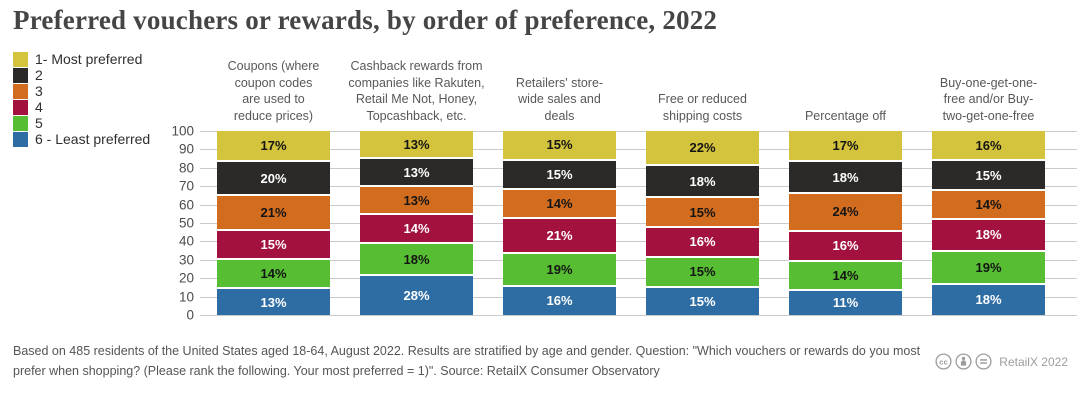 This screenshot has width=1080, height=402. Describe the element at coordinates (983, 361) in the screenshot. I see `no-derivatives-icon` at that location.